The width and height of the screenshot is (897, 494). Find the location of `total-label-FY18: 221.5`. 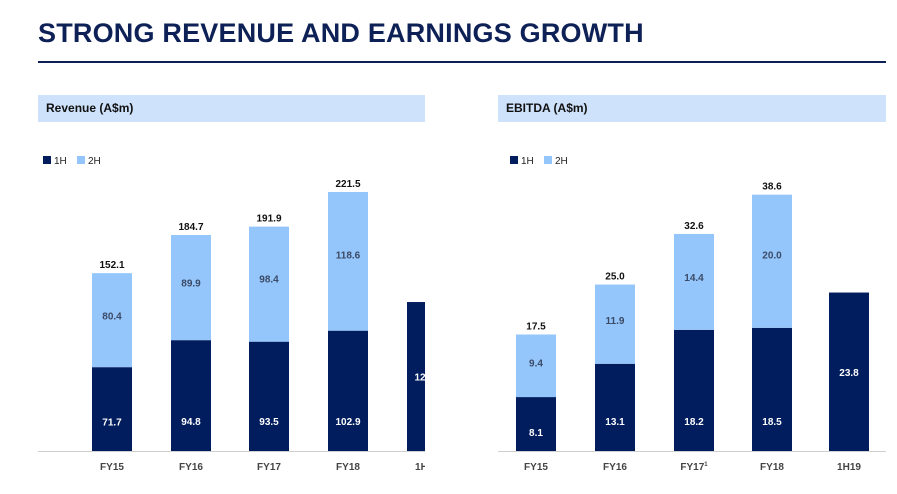

total-label-FY18: 221.5 is located at coordinates (347, 184).